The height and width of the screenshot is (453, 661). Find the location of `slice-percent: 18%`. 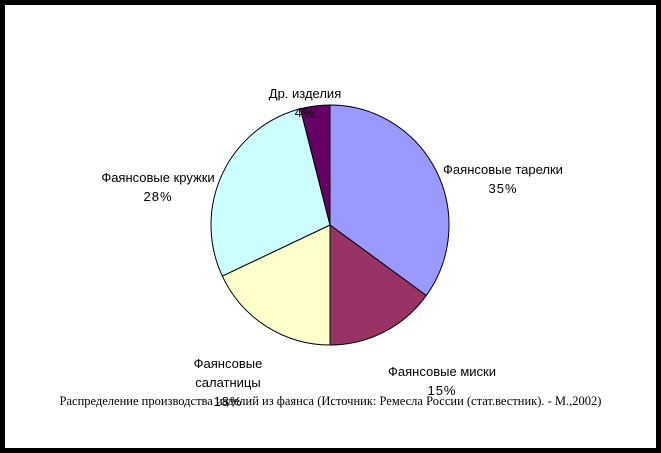

slice-percent: 18% is located at coordinates (228, 401).